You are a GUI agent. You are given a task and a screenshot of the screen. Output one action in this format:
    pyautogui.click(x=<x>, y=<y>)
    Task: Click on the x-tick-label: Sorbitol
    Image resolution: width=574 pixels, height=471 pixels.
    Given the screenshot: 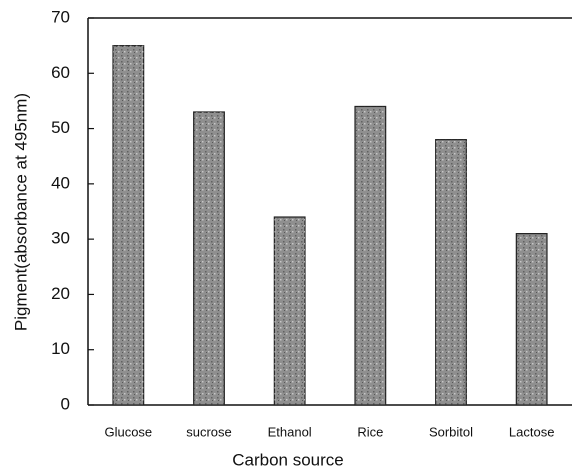 What is the action you would take?
    pyautogui.click(x=451, y=431)
    